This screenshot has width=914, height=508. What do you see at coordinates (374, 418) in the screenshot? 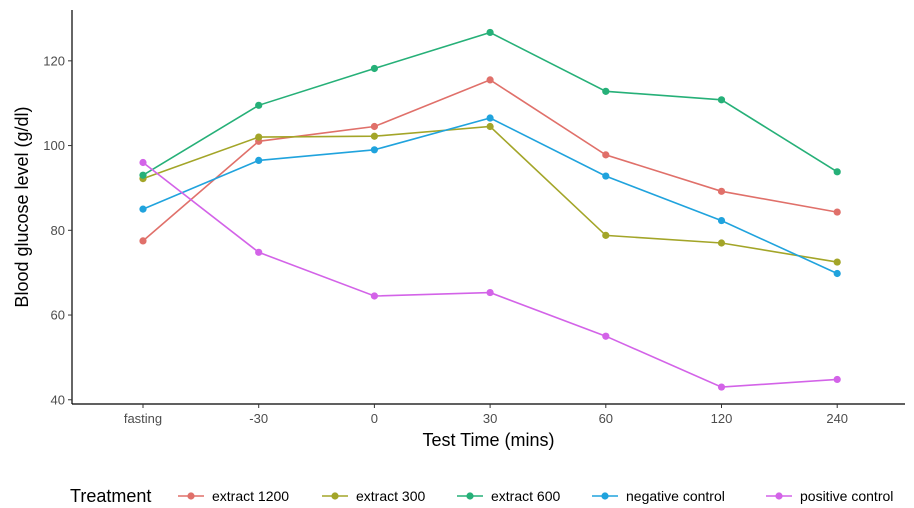
I see `x-tick-label: 0` at bounding box center [374, 418].